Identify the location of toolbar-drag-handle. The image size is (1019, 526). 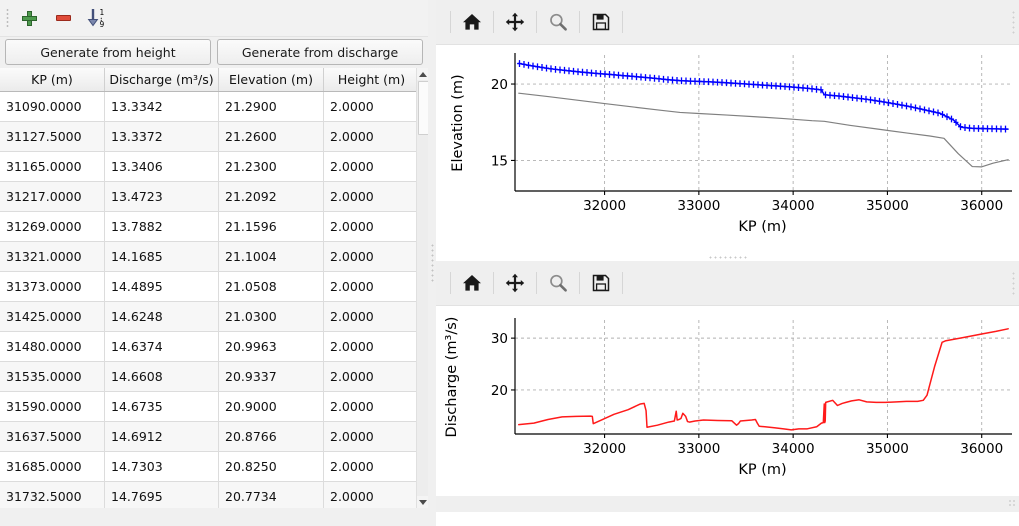
(7, 18).